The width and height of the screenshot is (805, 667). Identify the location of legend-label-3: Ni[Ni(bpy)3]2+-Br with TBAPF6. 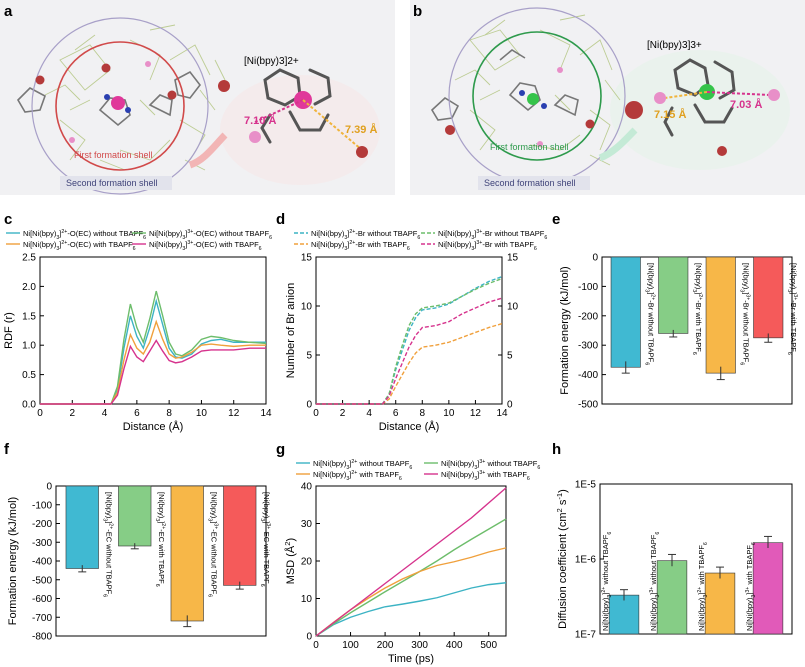
(360, 246).